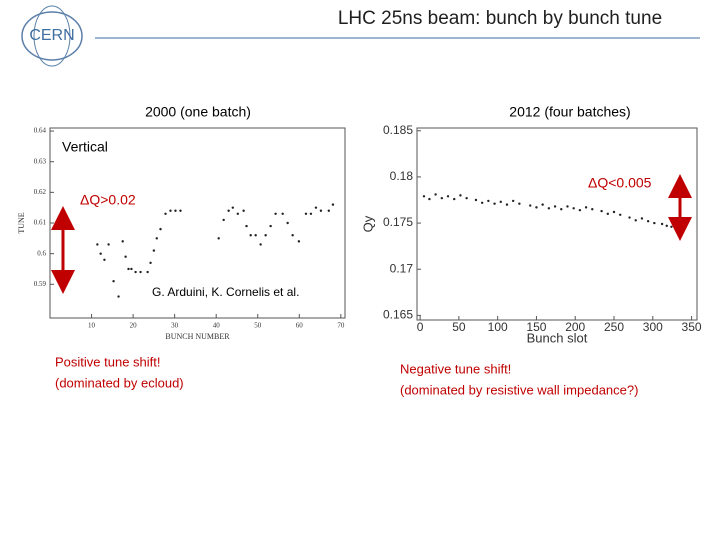 Image resolution: width=720 pixels, height=540 pixels. What do you see at coordinates (300, 326) in the screenshot?
I see `x-tick-label: 60` at bounding box center [300, 326].